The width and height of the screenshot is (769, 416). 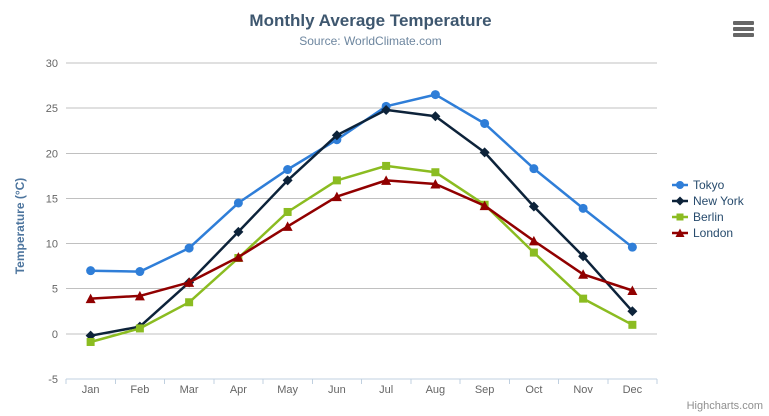 I want to click on export-menu-button, so click(x=743, y=29).